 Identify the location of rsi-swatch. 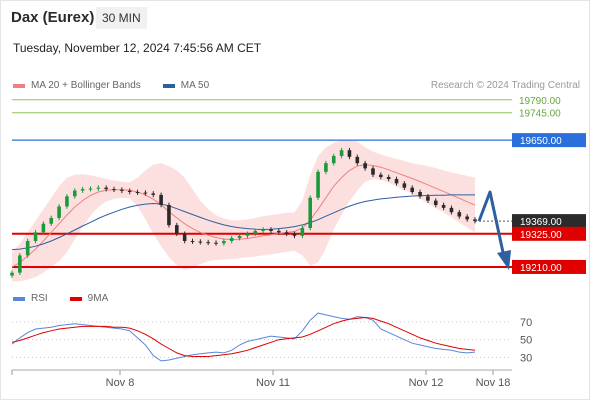
(19, 298).